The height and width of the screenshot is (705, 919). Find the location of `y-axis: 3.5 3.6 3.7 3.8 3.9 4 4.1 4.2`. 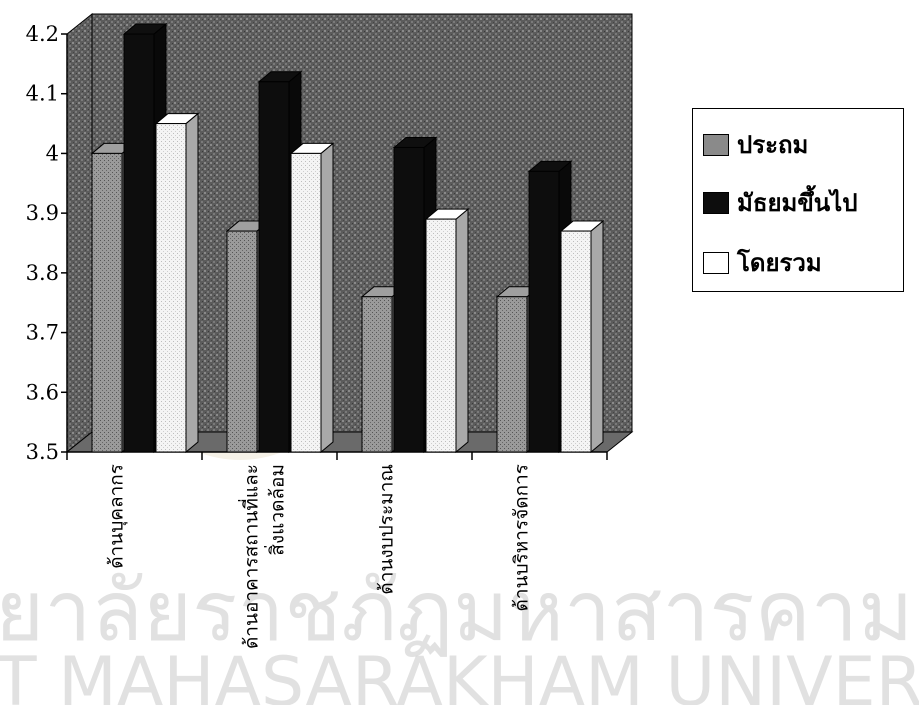

y-axis: 3.5 3.6 3.7 3.8 3.9 4 4.1 4.2 is located at coordinates (47, 243).